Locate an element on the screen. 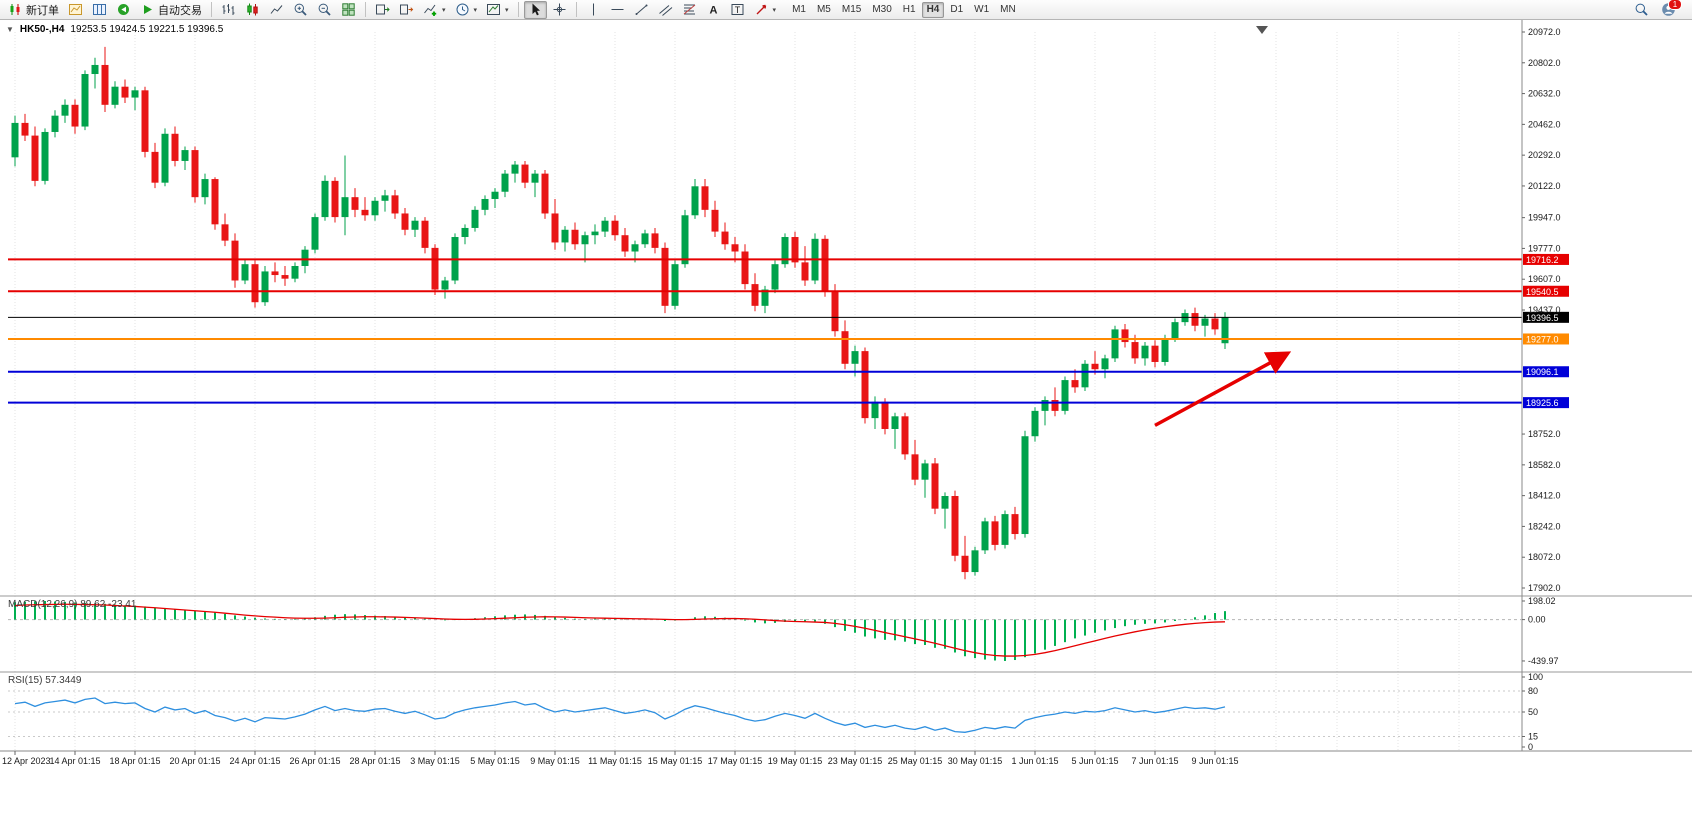  tile-windows-icon is located at coordinates (348, 9).